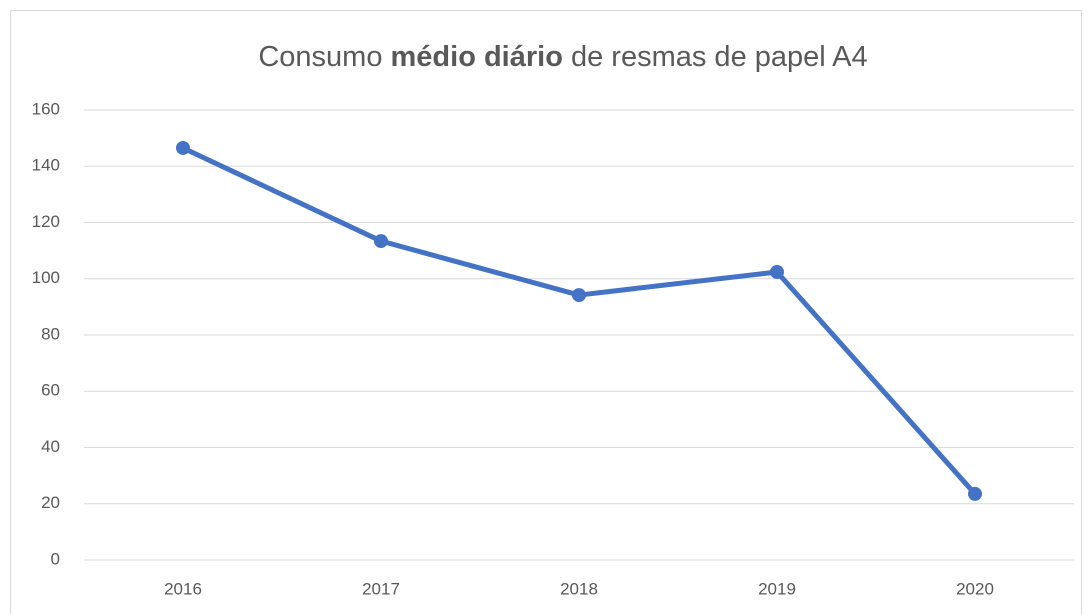 The width and height of the screenshot is (1092, 614). I want to click on x-tick-label: 2019, so click(777, 588).